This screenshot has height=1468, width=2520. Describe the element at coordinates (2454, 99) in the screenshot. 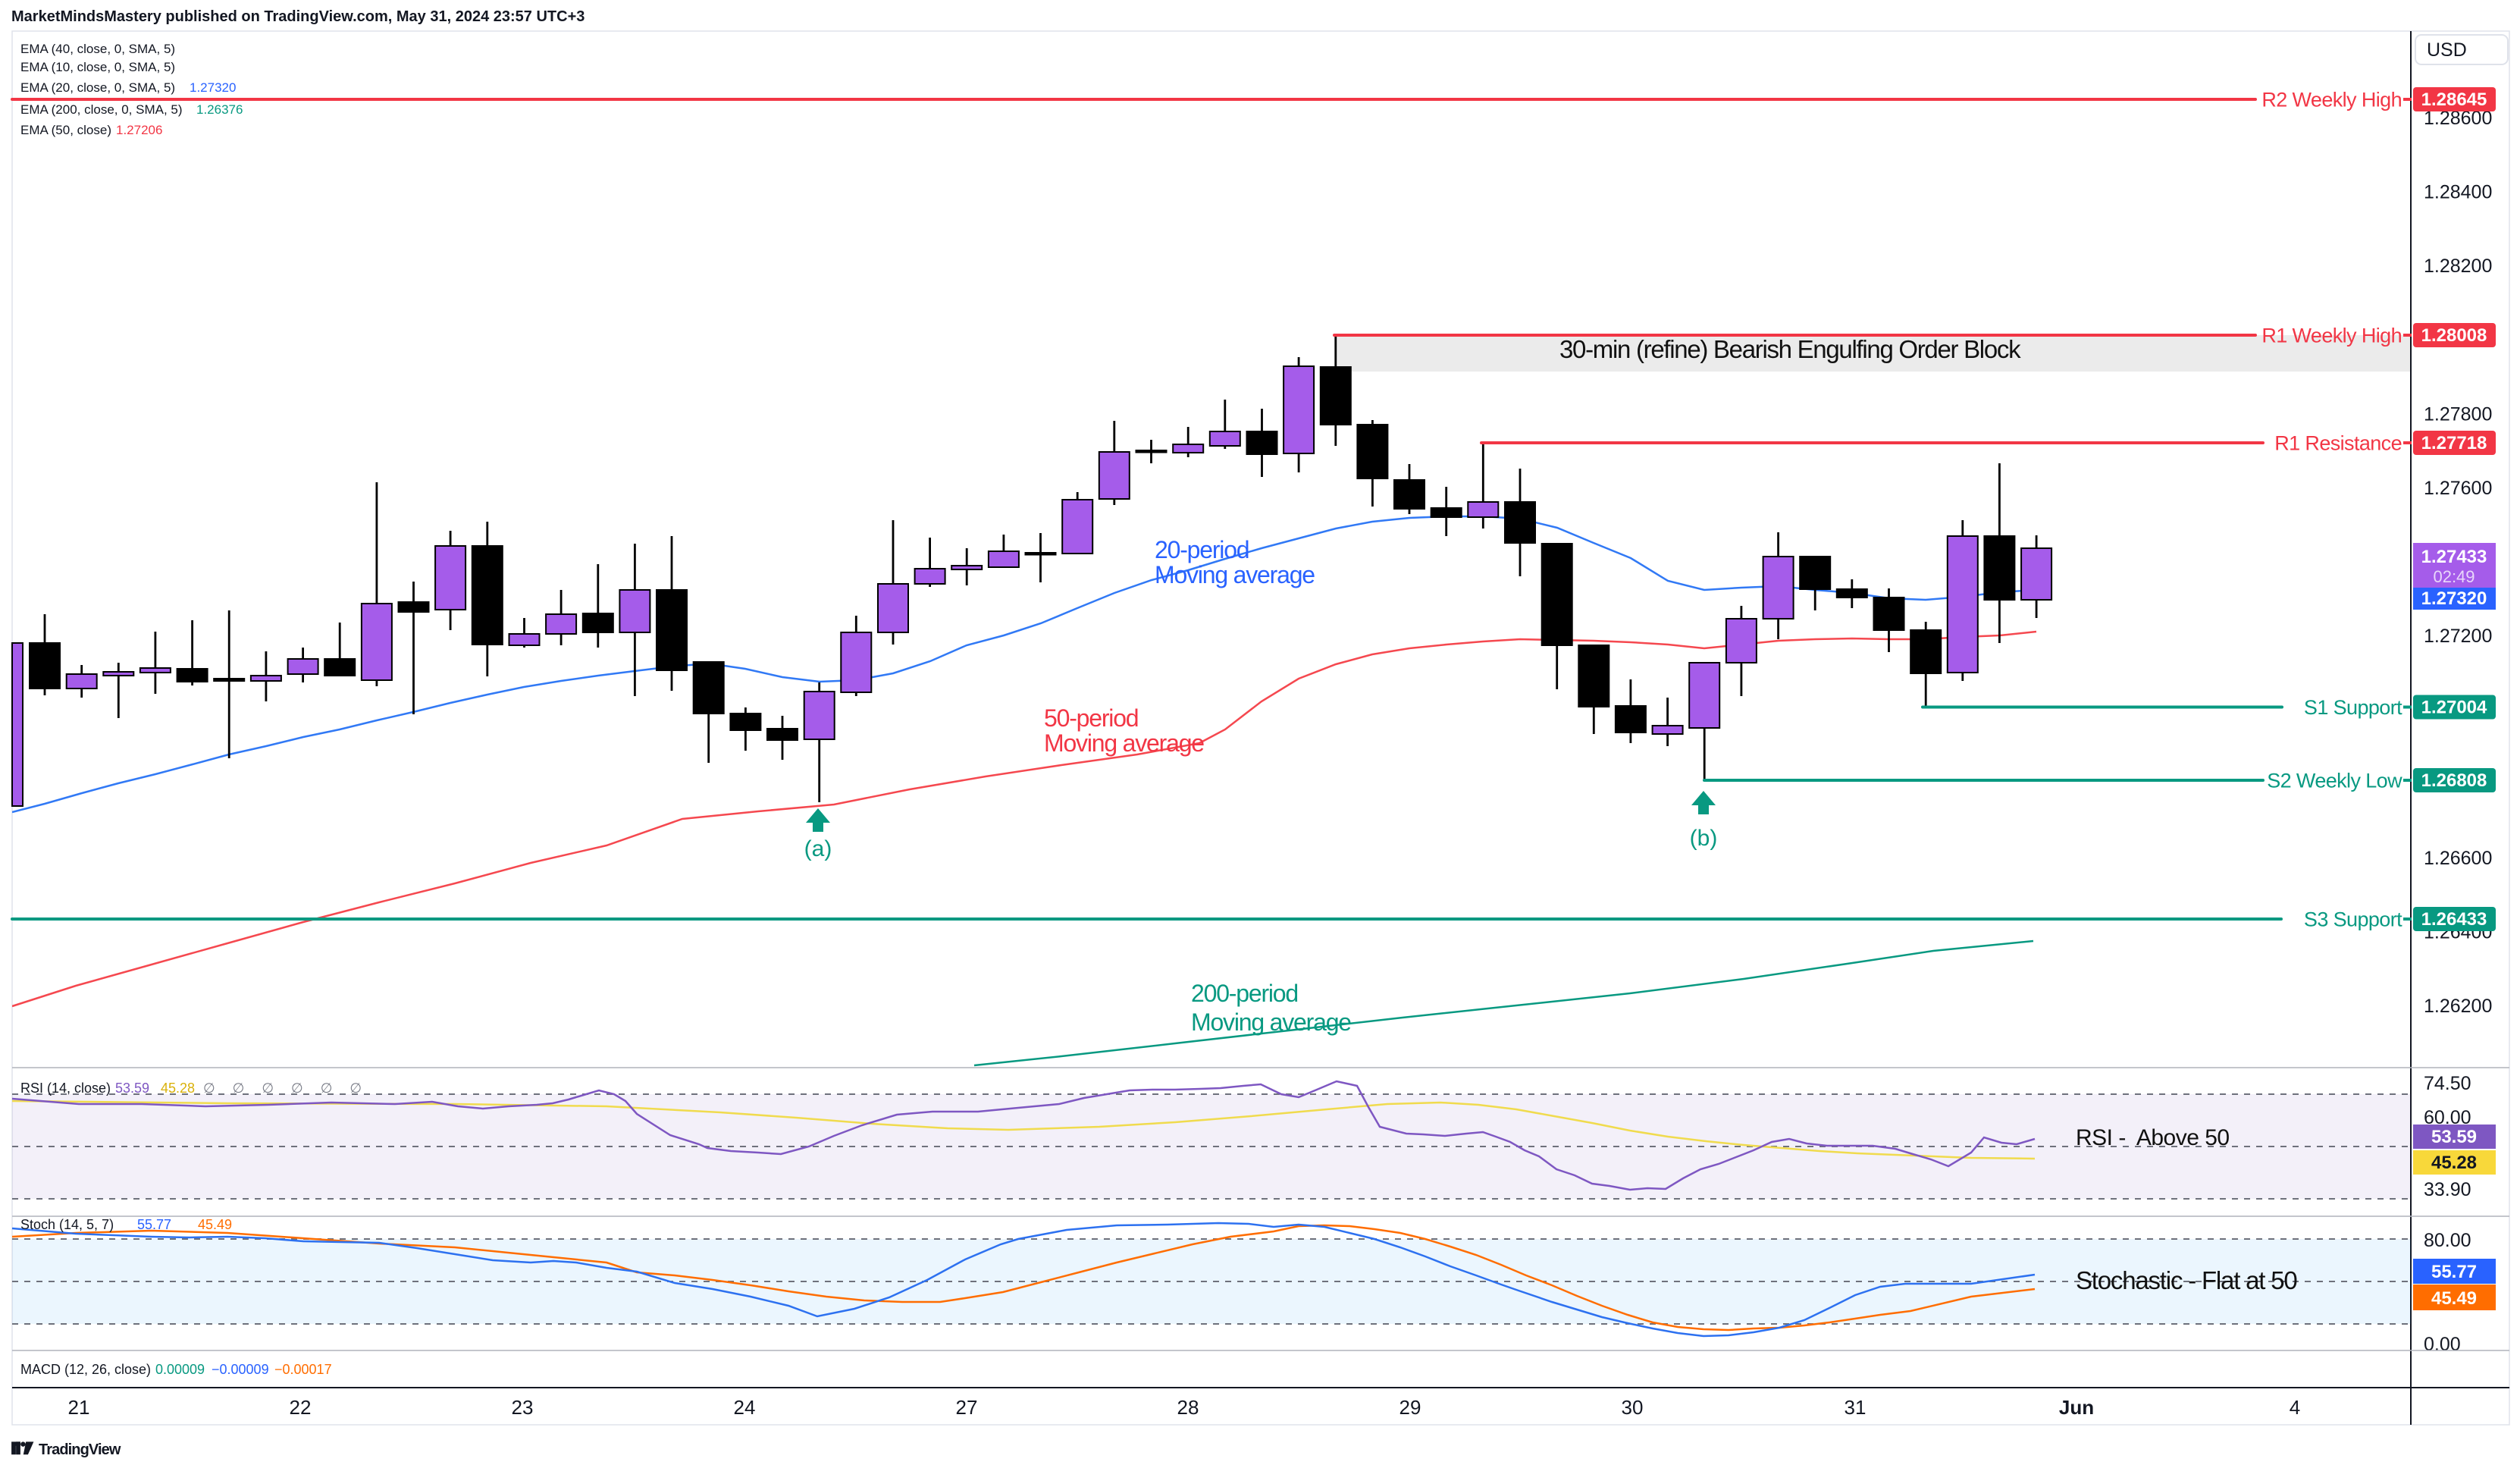

I see `svg-text: 1.28645` at that location.